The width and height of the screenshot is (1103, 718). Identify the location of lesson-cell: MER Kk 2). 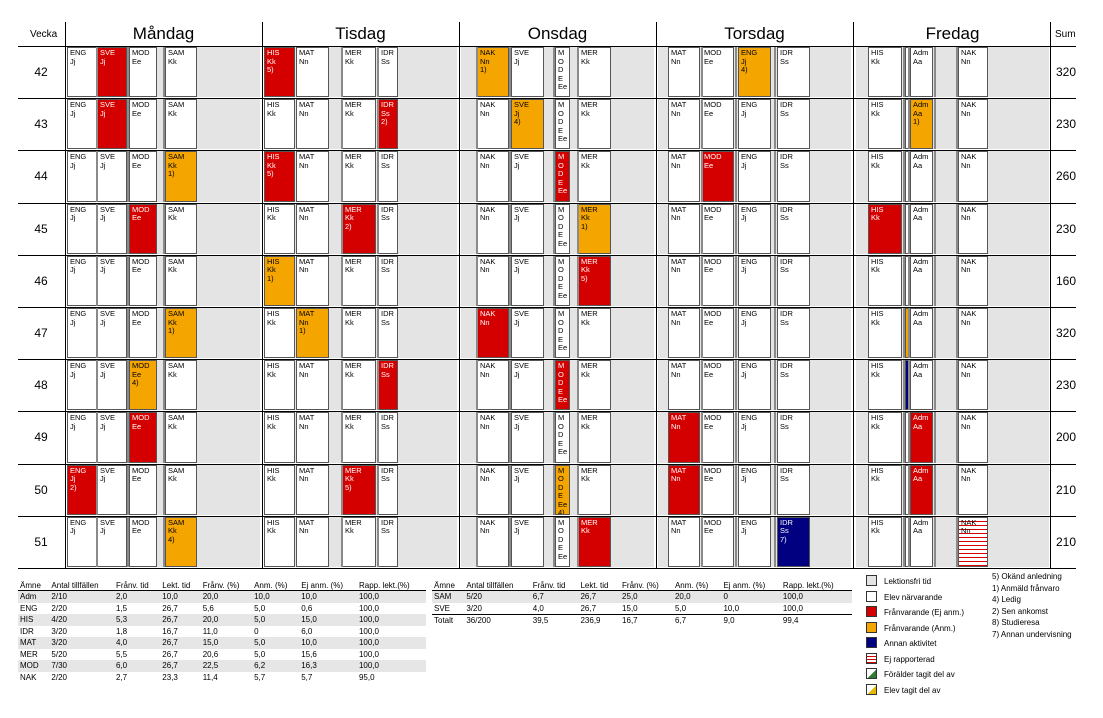
(359, 228).